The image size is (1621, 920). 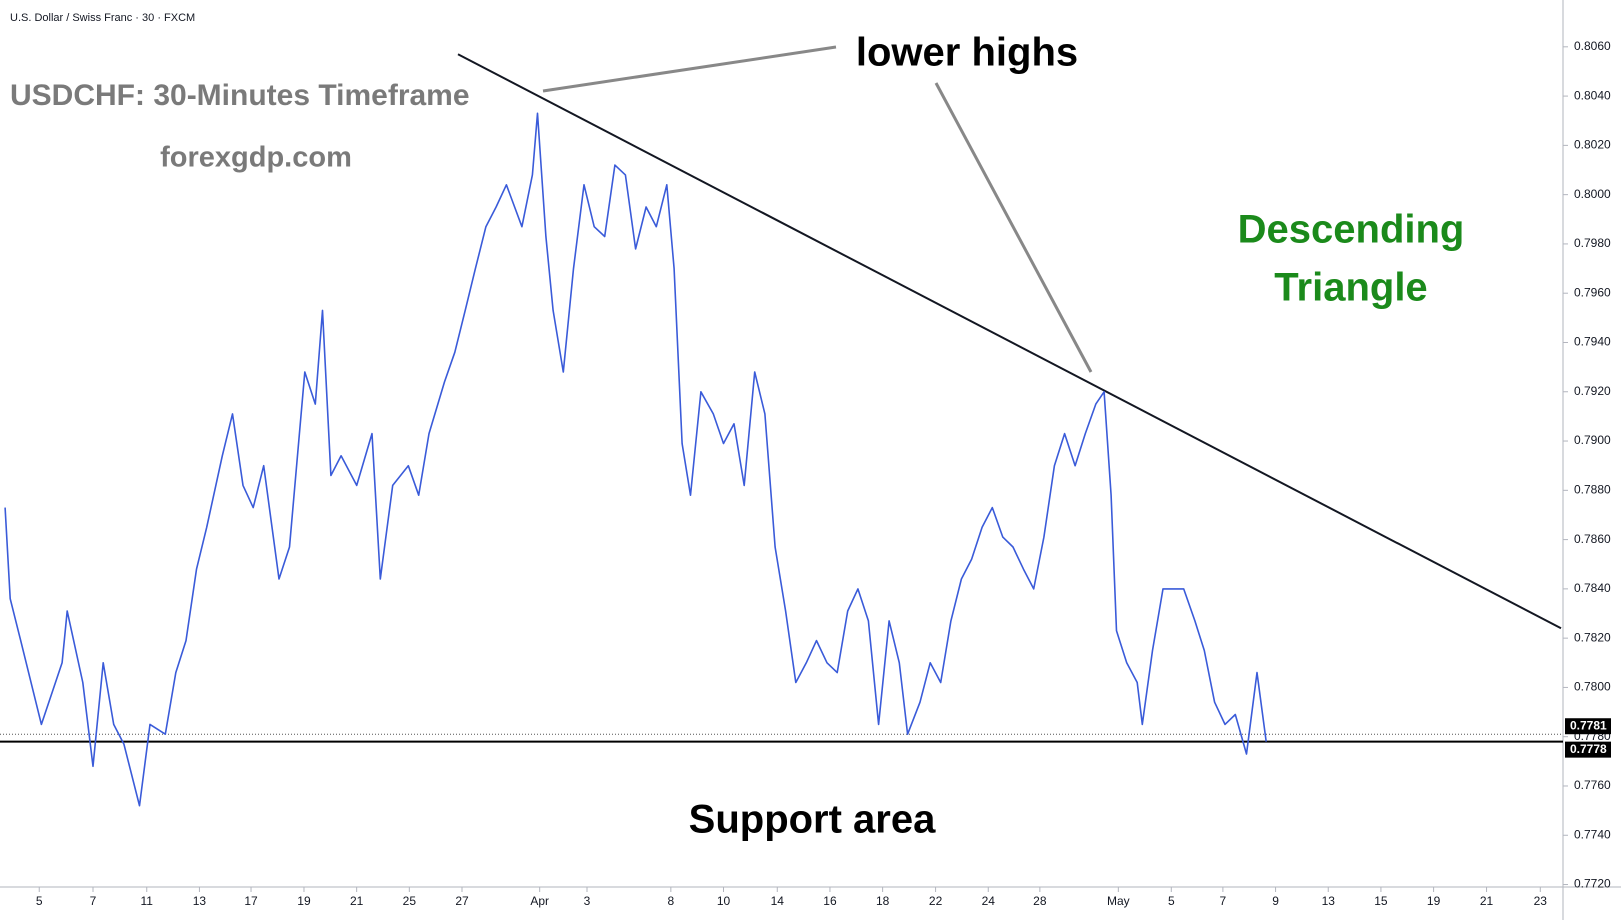 I want to click on timeframe-label: USDCHF: 30-Minutes Timeframe, so click(x=240, y=95).